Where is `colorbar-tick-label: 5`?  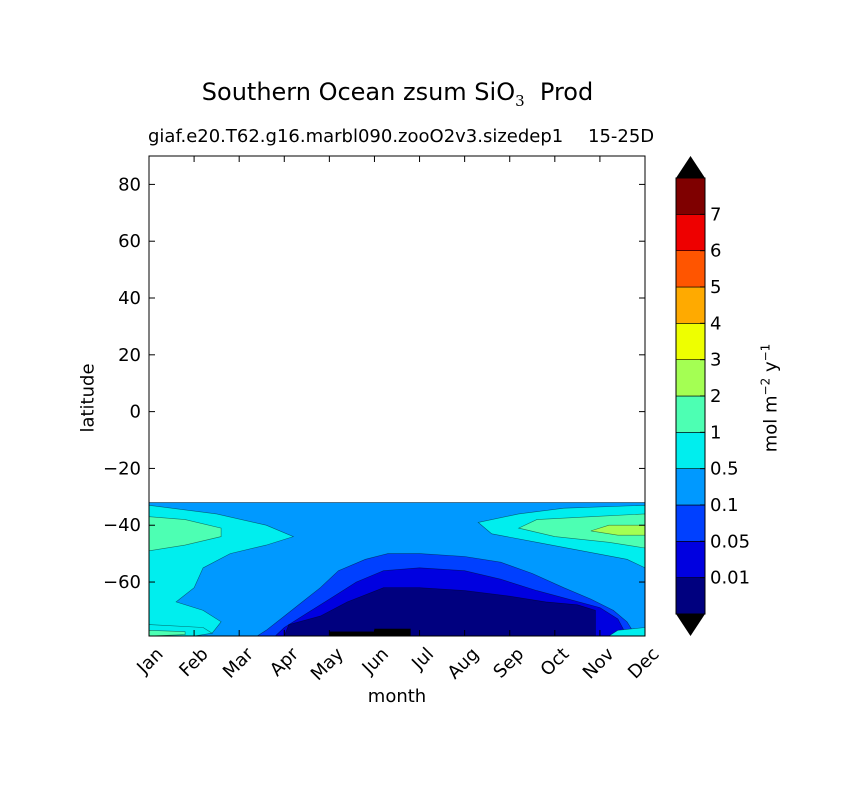 colorbar-tick-label: 5 is located at coordinates (715, 287).